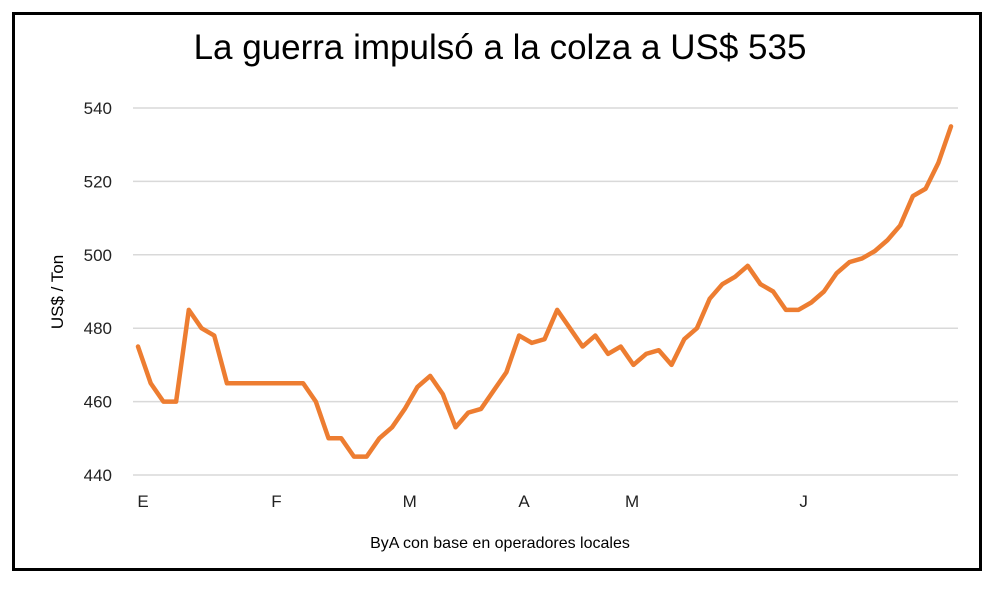 This screenshot has width=1000, height=595. What do you see at coordinates (98, 402) in the screenshot?
I see `y-tick-label: 460` at bounding box center [98, 402].